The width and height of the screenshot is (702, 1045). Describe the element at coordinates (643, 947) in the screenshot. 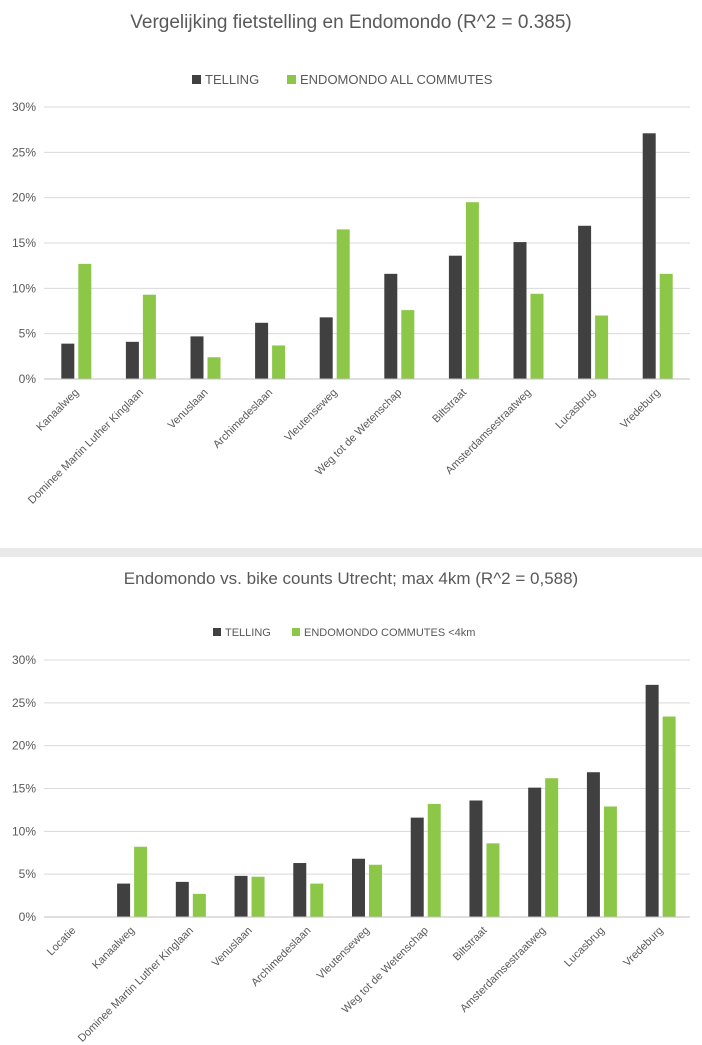

I see `x-category-label-2: Vredeburg` at that location.